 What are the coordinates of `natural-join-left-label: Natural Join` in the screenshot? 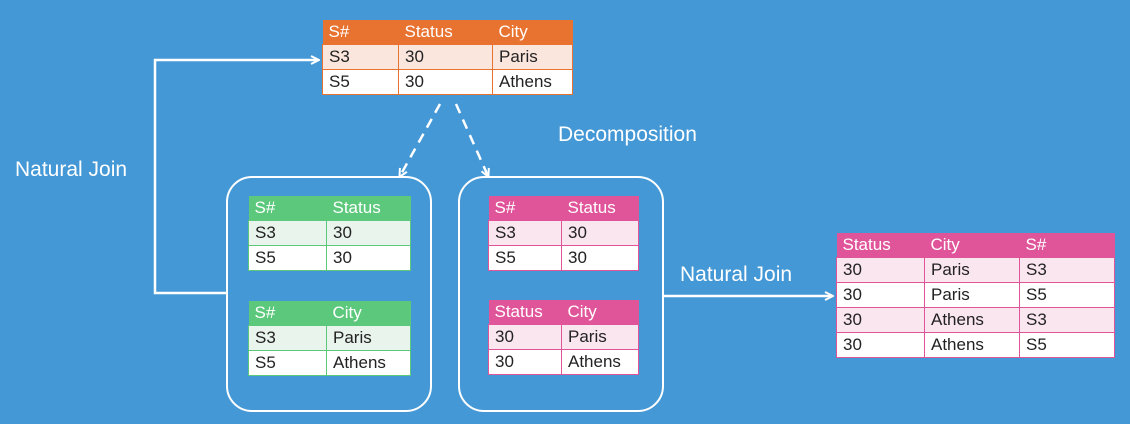 It's located at (71, 169).